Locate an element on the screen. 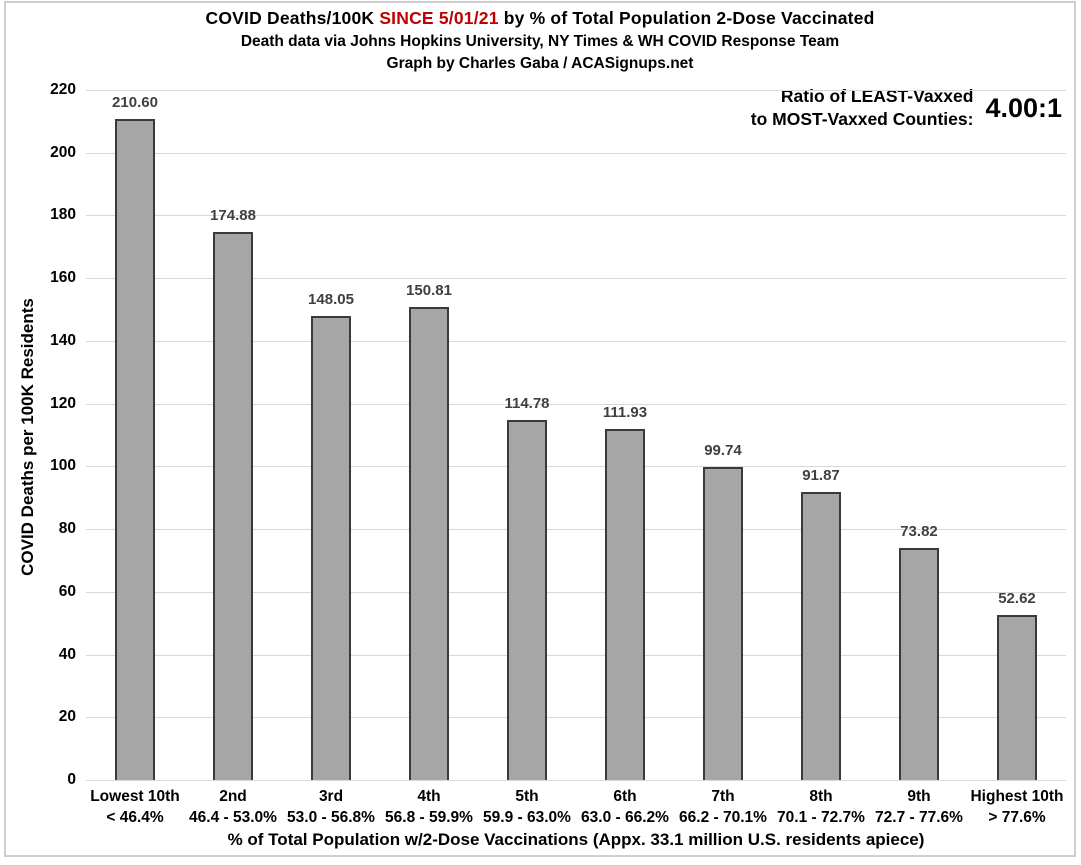 Image resolution: width=1081 pixels, height=865 pixels. y-tick-label-60: 60 is located at coordinates (67, 591).